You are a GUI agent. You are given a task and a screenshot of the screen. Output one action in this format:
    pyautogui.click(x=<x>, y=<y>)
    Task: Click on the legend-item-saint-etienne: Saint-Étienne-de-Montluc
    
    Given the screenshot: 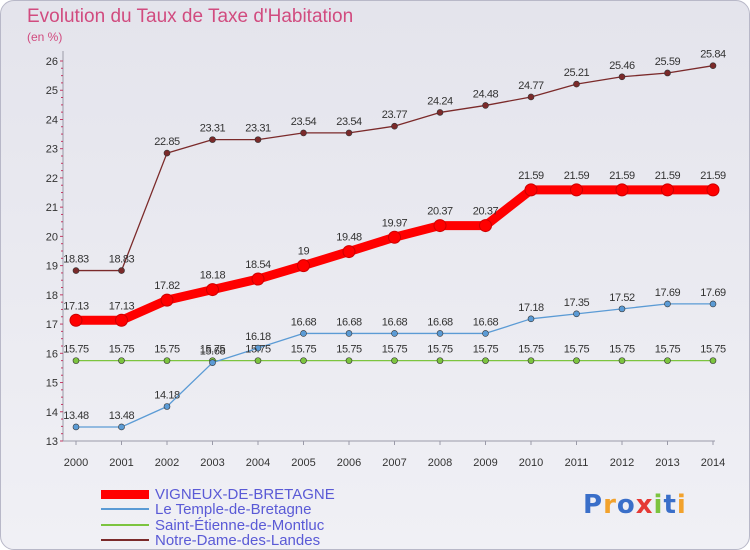 What is the action you would take?
    pyautogui.click(x=213, y=525)
    